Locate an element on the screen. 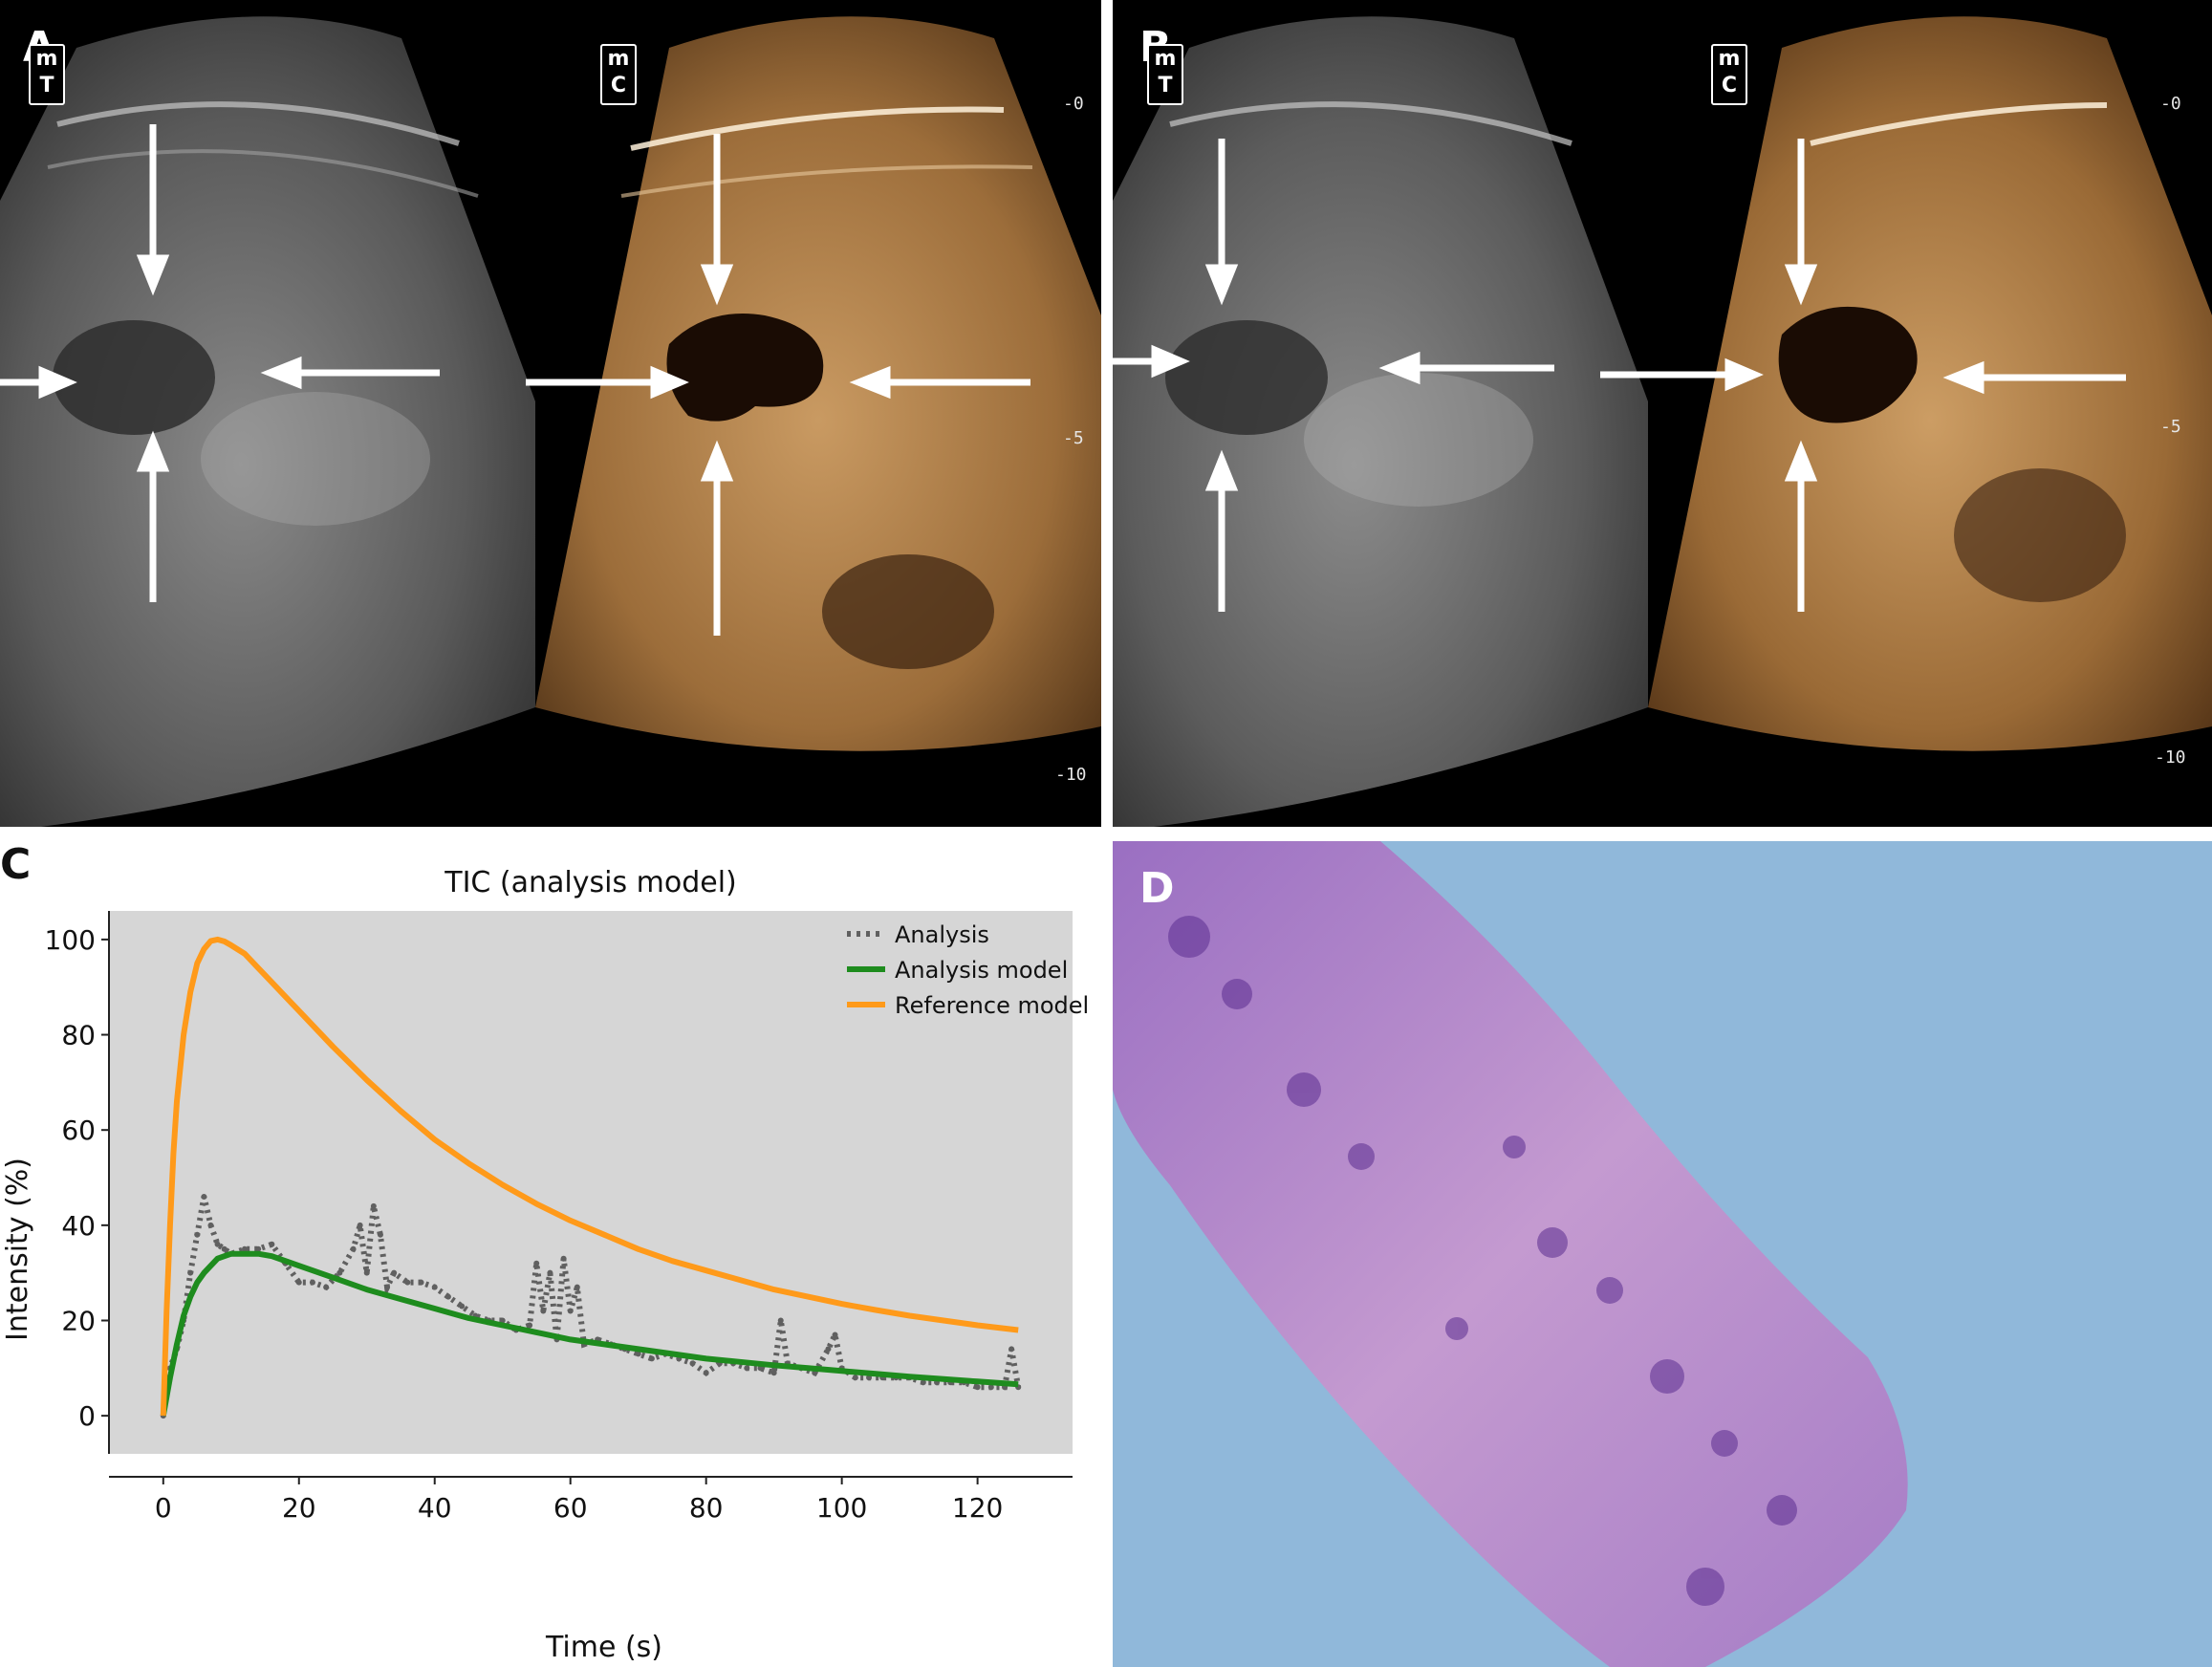 This screenshot has height=1667, width=2212. y-tick-label: 40 is located at coordinates (79, 1226).